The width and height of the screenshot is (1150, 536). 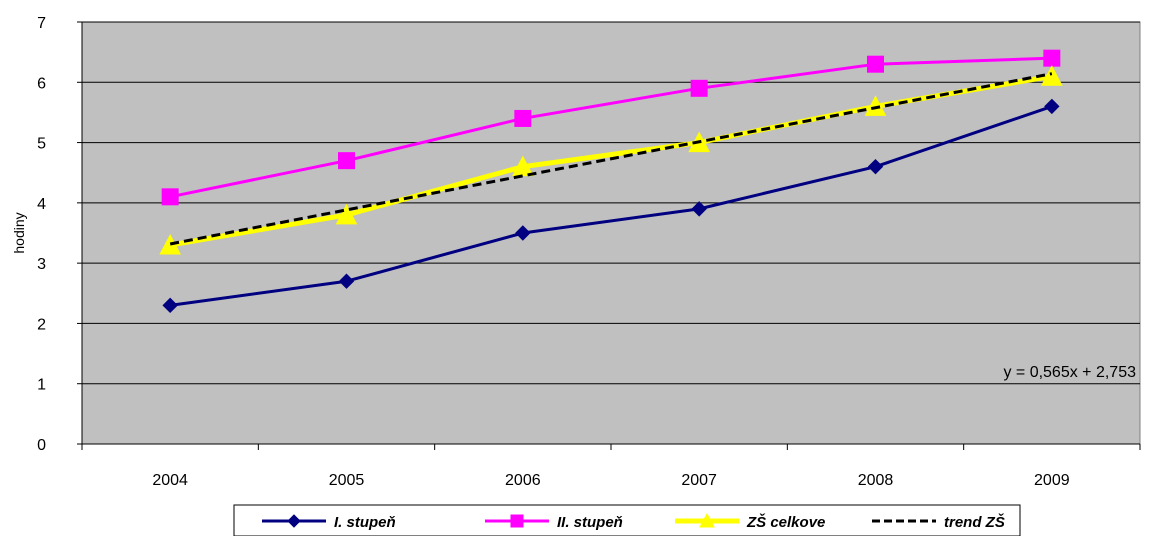 I want to click on x-tick-label: 2007, so click(x=699, y=480).